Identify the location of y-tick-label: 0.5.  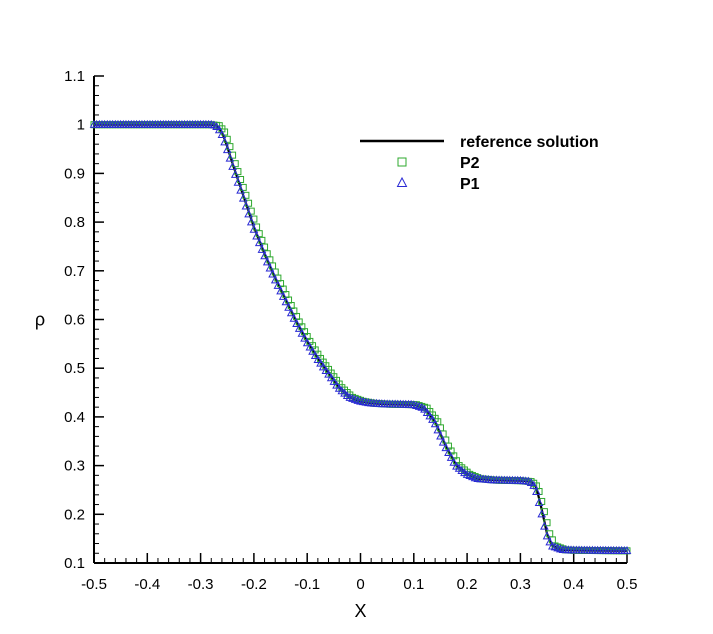
(74, 368).